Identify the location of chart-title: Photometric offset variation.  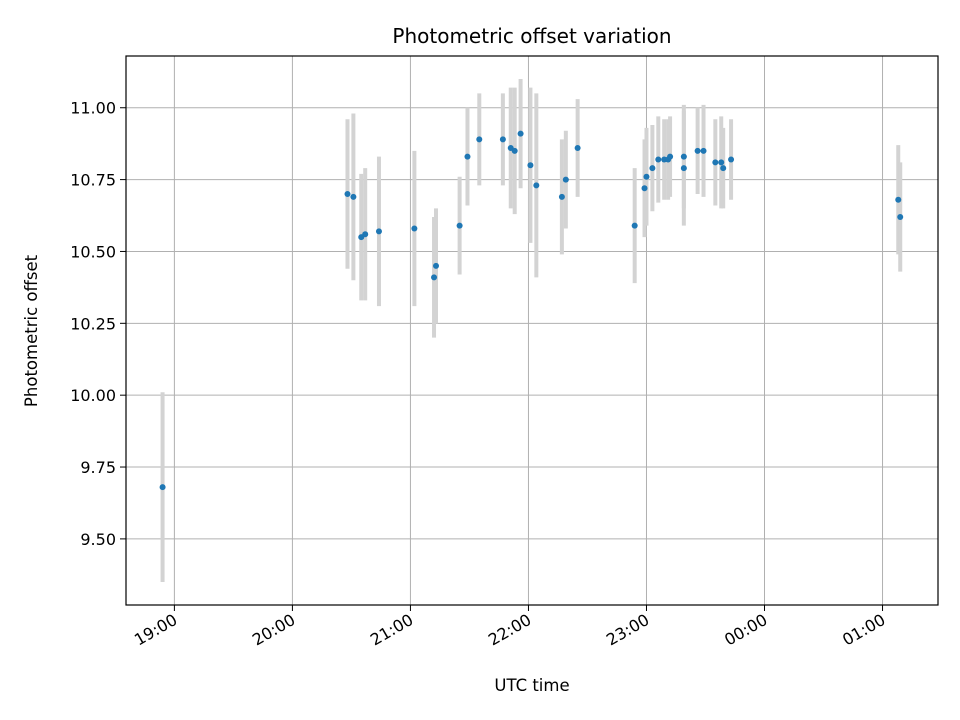
(531, 36).